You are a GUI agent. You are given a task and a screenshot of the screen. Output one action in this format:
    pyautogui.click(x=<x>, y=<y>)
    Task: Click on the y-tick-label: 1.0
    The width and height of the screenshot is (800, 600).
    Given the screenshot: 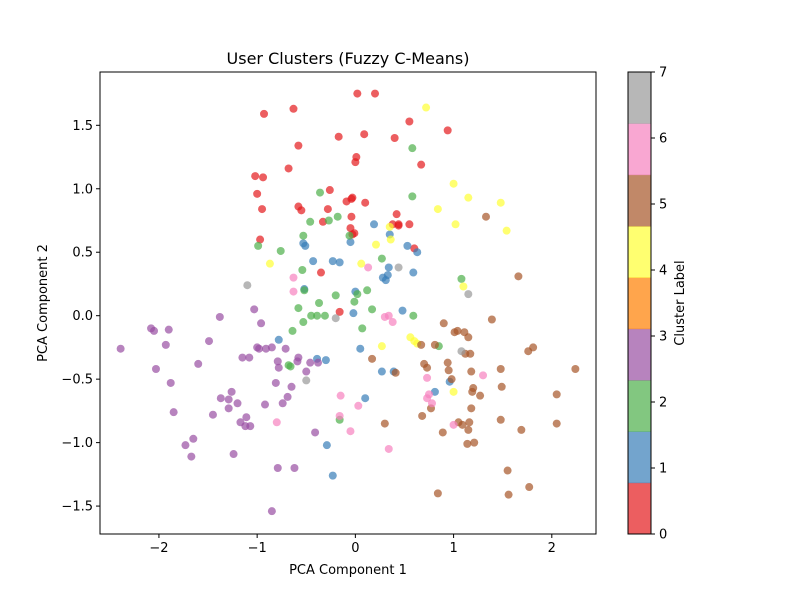 What is the action you would take?
    pyautogui.click(x=82, y=189)
    